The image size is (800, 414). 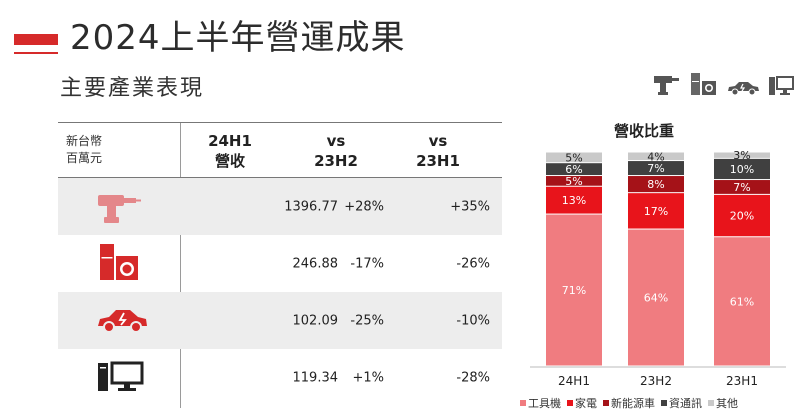 I want to click on vs-23h2-value: +28%, so click(x=364, y=206).